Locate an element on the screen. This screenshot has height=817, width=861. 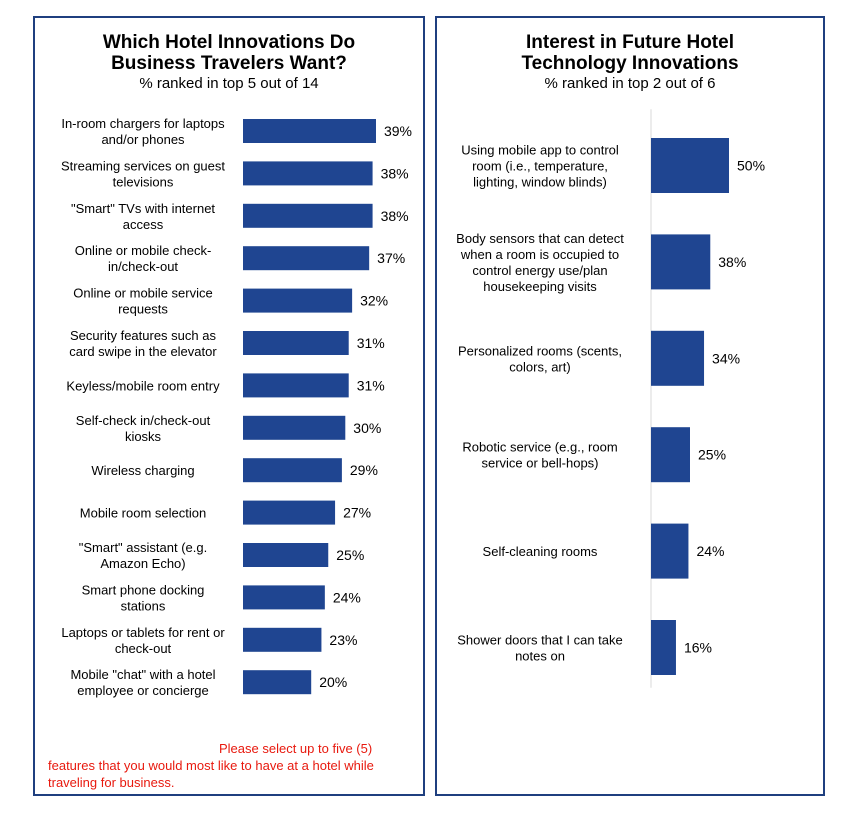
right-value-label: 50% is located at coordinates (751, 166).